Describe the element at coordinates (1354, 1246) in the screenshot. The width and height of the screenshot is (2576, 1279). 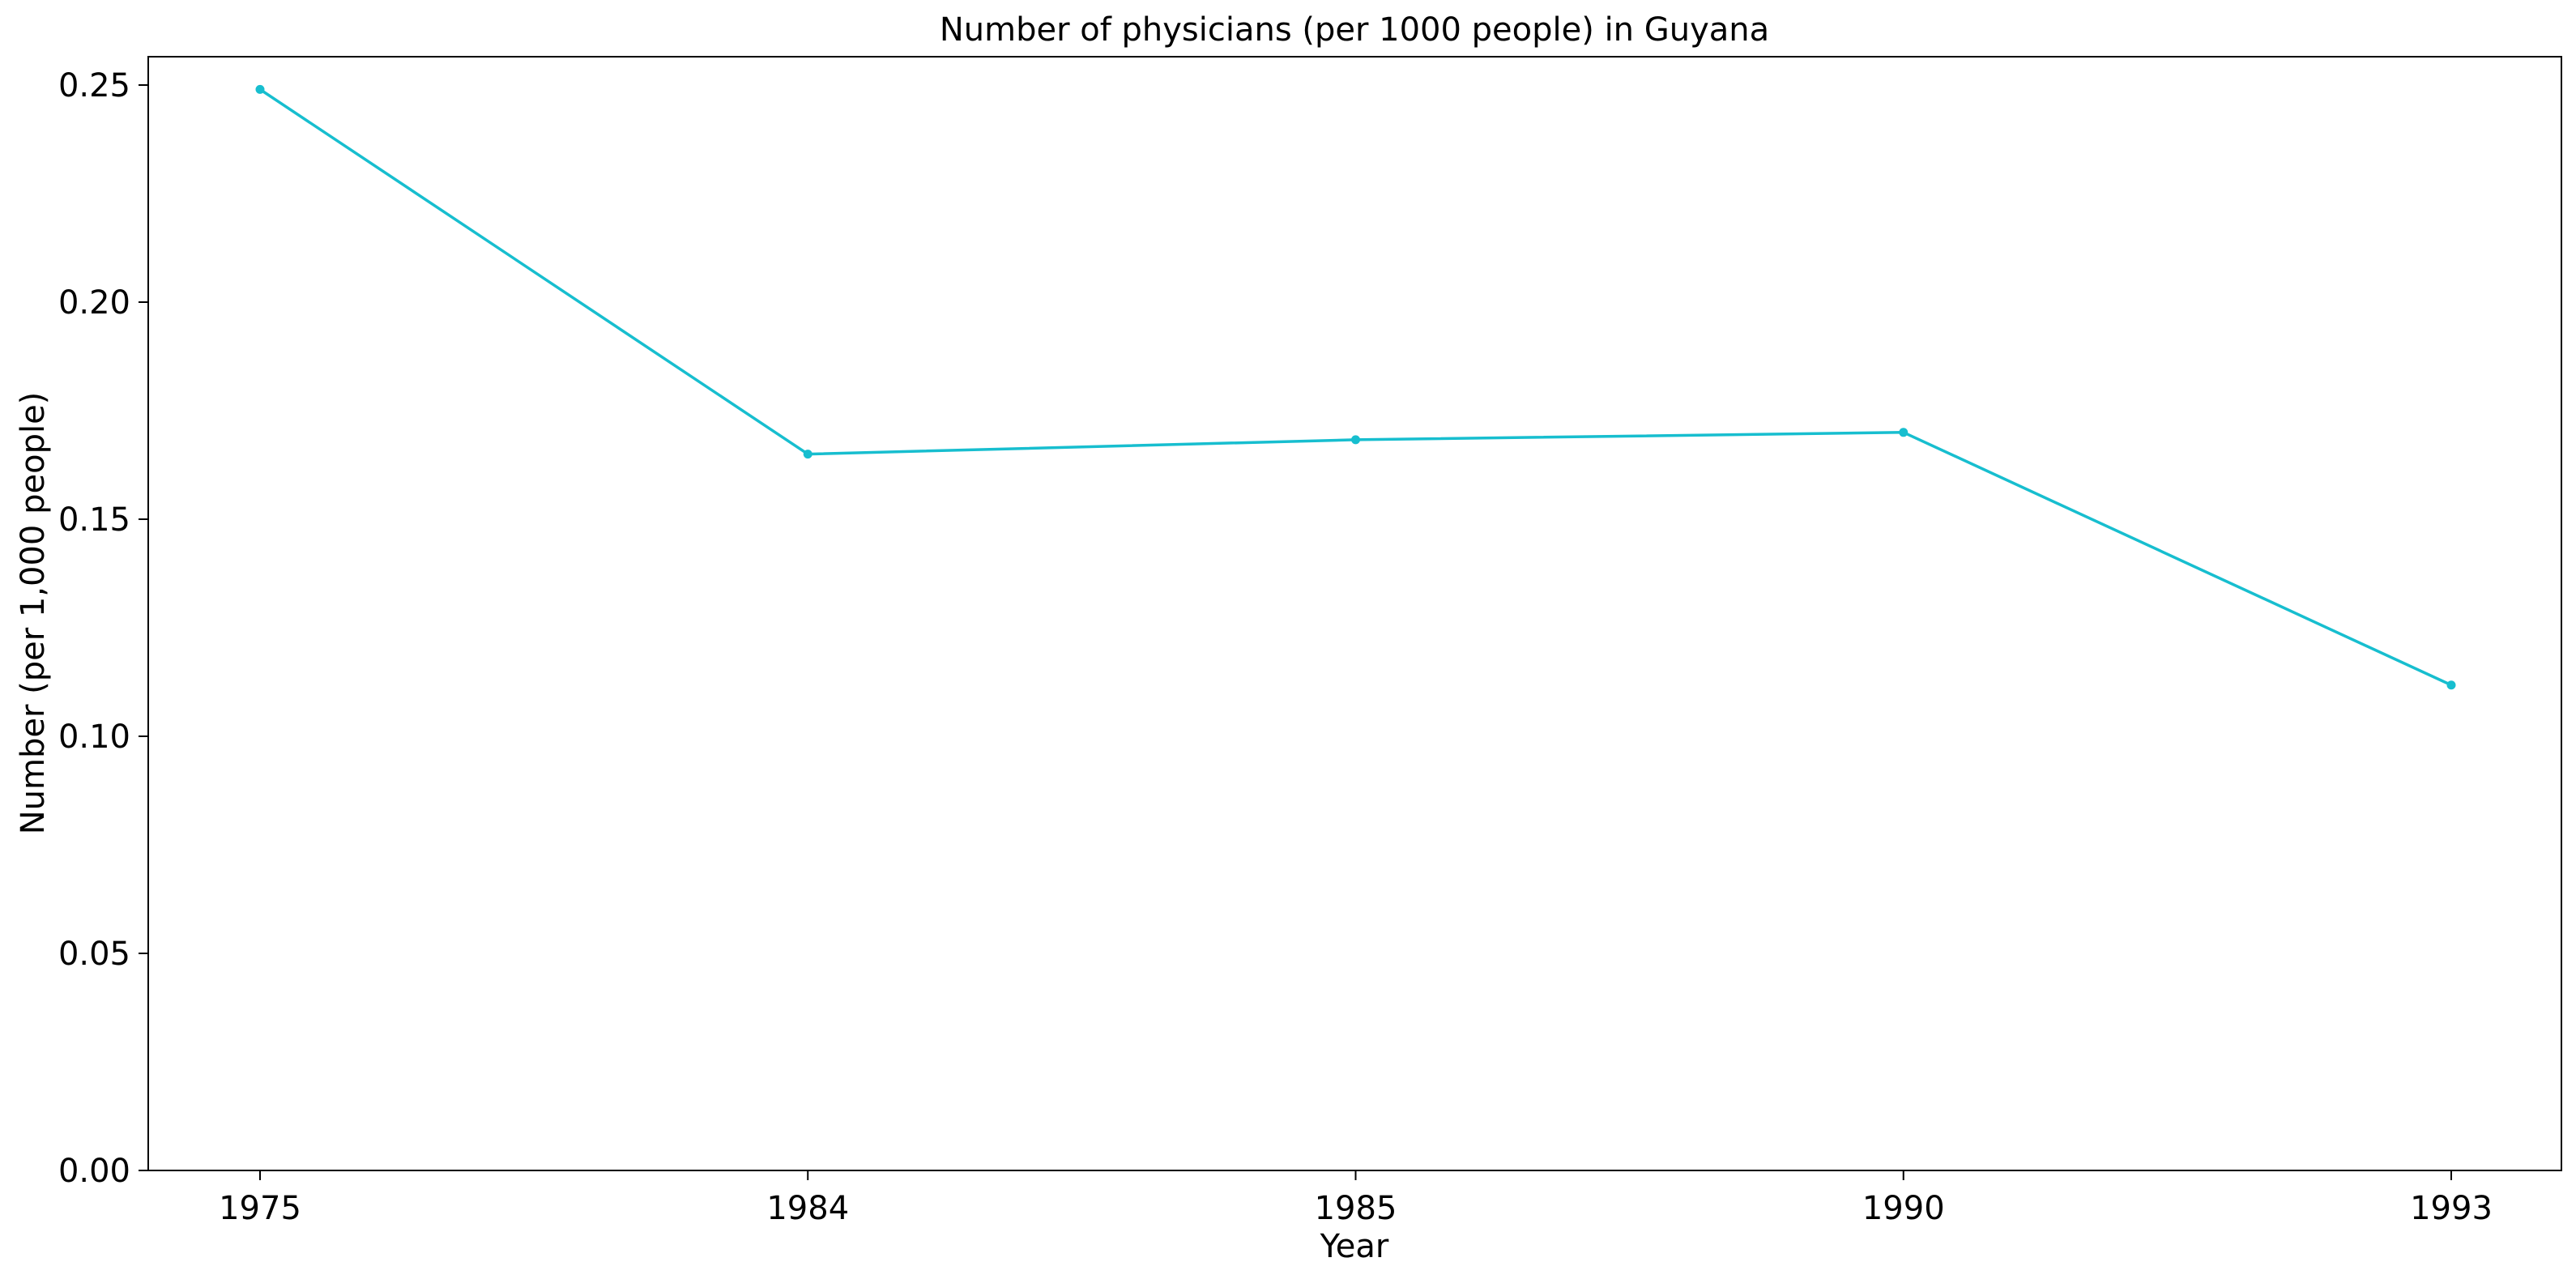
I see `x-axis-label: Year` at that location.